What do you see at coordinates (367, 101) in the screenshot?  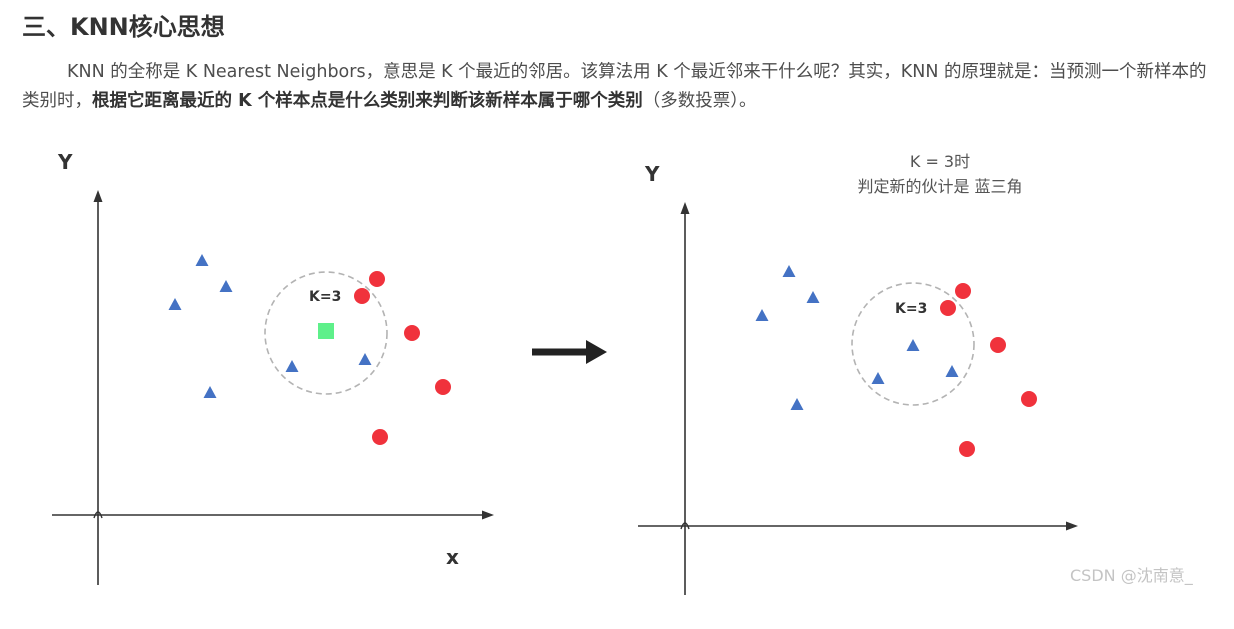 I see `intro-bold-text: 根据它距离最近的 K 个样本点是什么类别来判断该新样本属于哪个类别` at bounding box center [367, 101].